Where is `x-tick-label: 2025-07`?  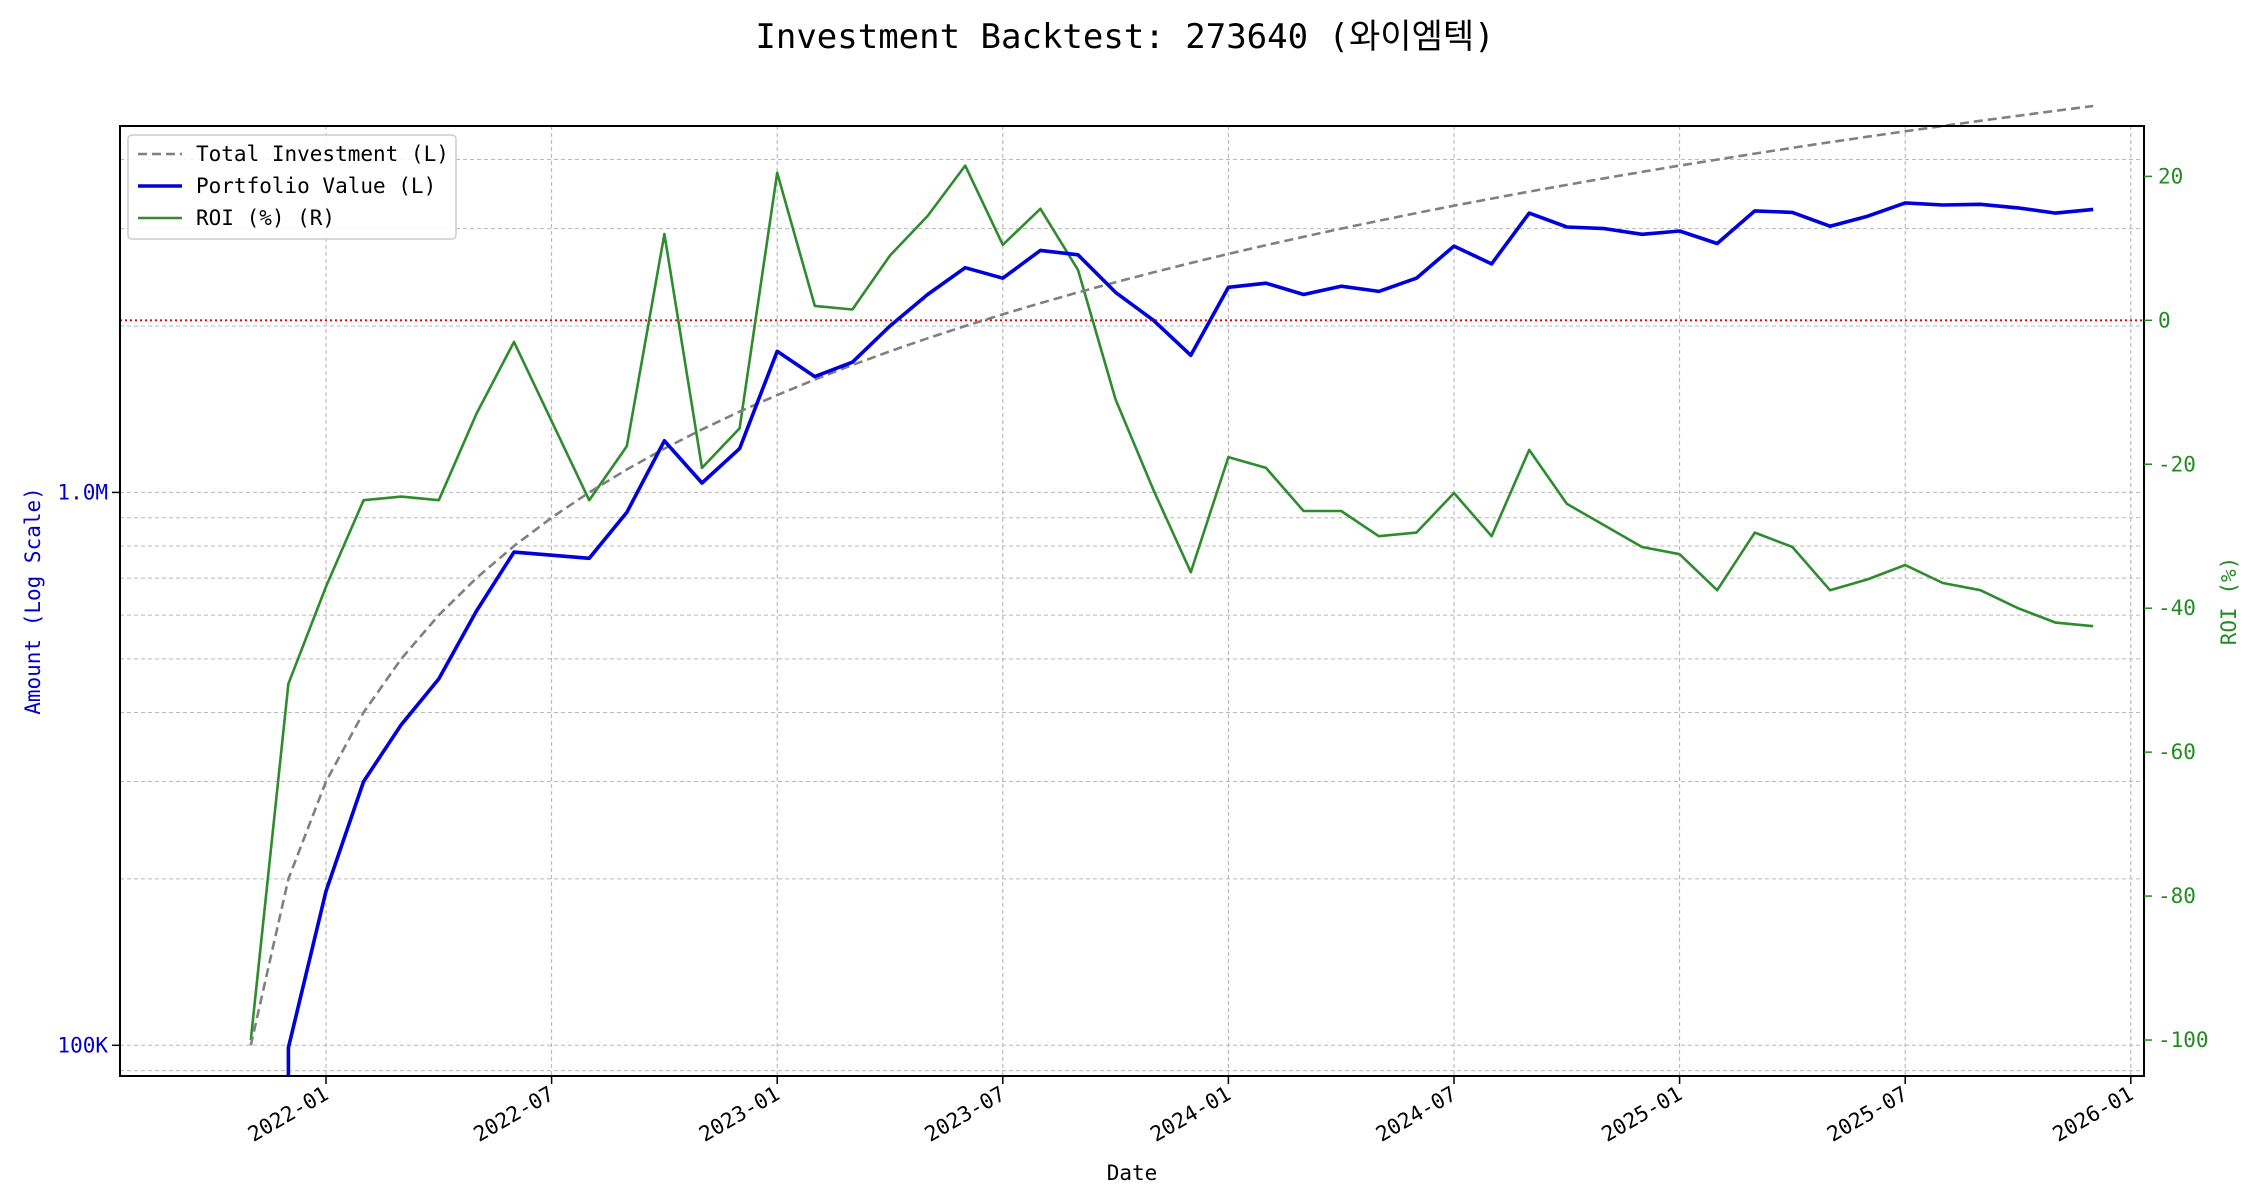
x-tick-label: 2025-07 is located at coordinates (1867, 1114).